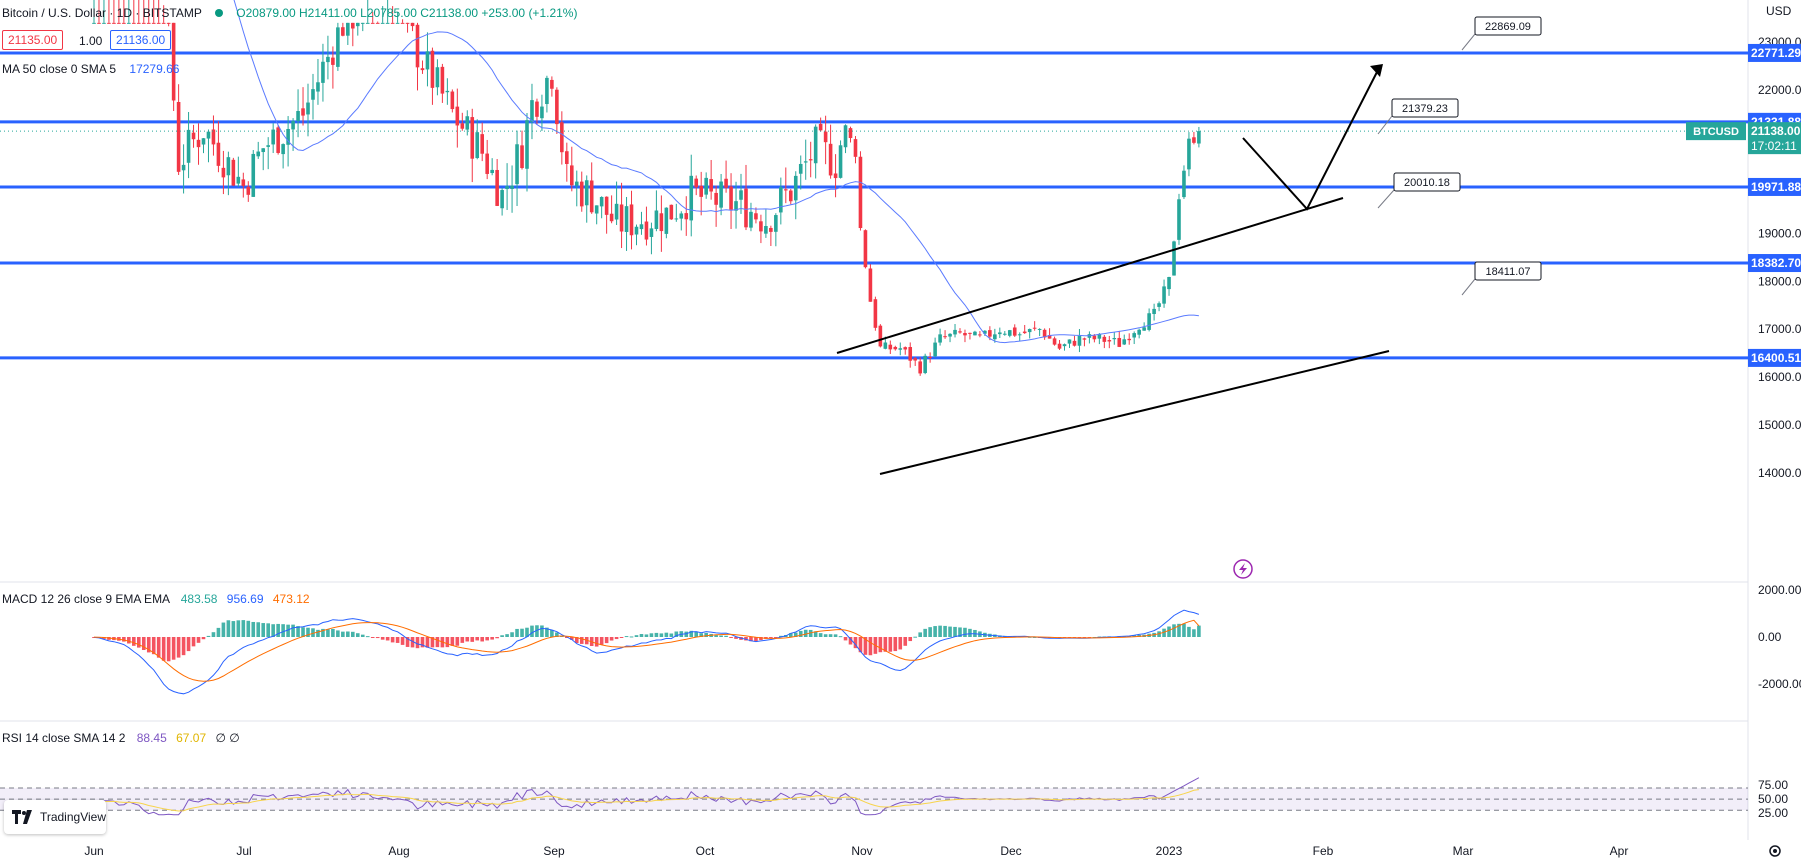 Image resolution: width=1801 pixels, height=861 pixels. Describe the element at coordinates (1773, 785) in the screenshot. I see `rsi-tick-label: 75.00` at that location.